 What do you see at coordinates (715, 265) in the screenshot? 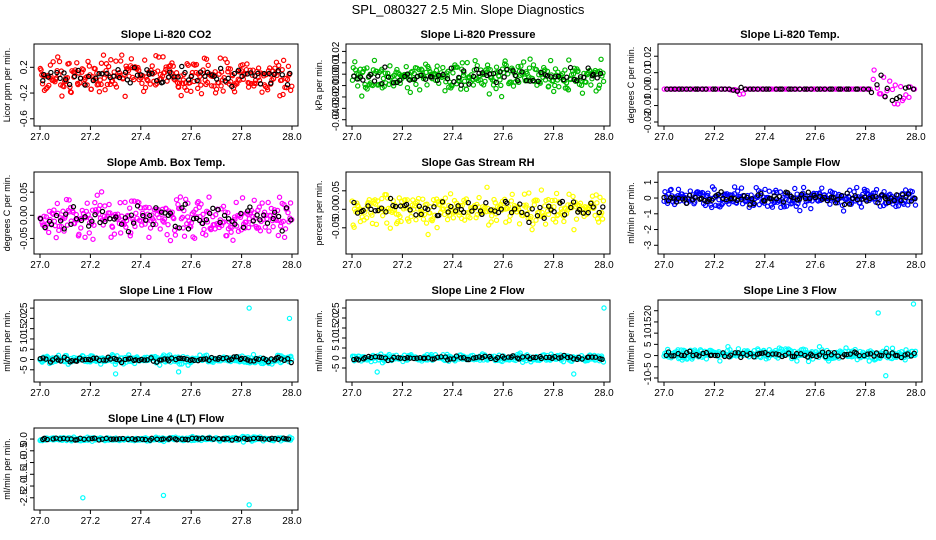
I see `x-tick-label: 27.2` at bounding box center [715, 265].